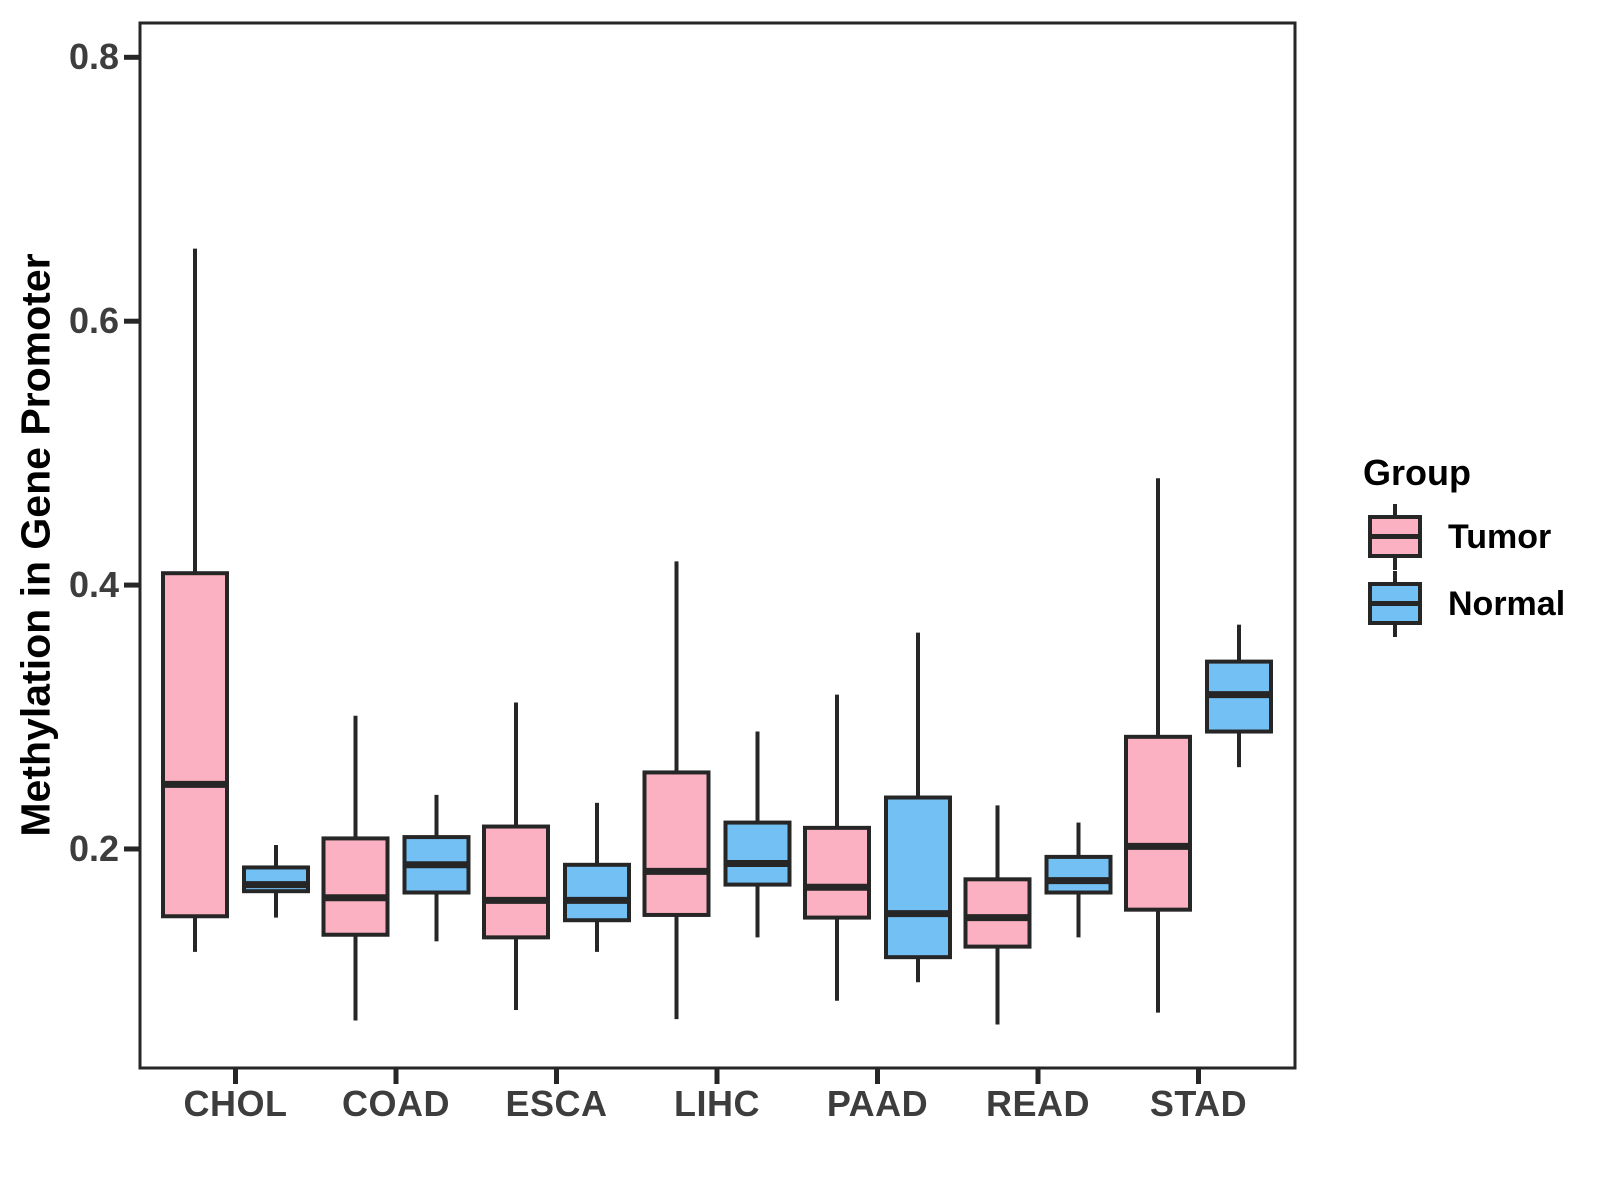 This screenshot has height=1200, width=1600. Describe the element at coordinates (93, 57) in the screenshot. I see `y-tick-label-0.8: 0.8` at that location.